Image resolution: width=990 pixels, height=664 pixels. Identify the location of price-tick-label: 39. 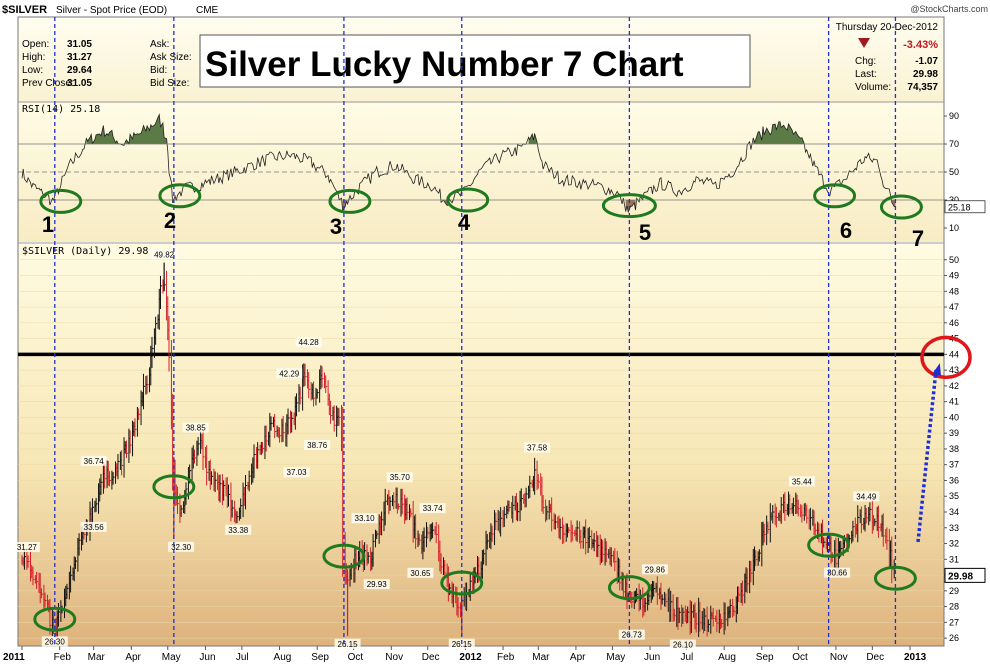
(954, 433).